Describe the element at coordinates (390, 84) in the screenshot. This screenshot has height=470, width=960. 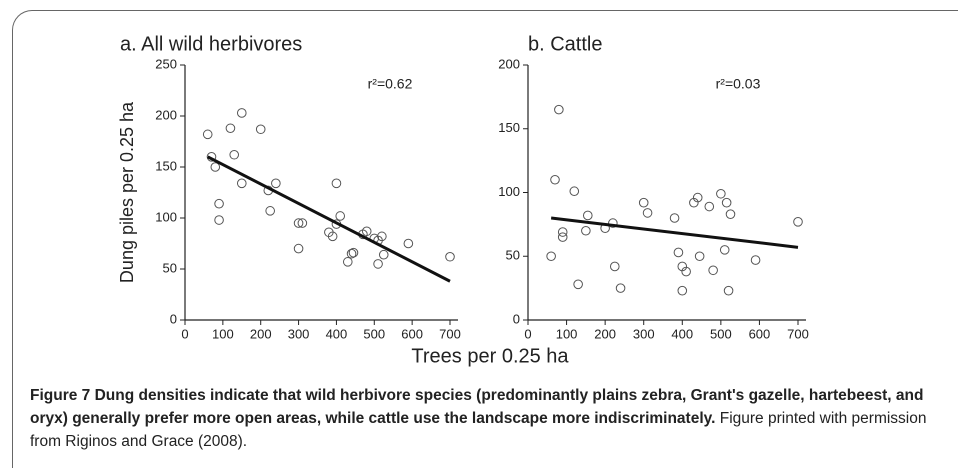
I see `annotation: r²=0.62` at that location.